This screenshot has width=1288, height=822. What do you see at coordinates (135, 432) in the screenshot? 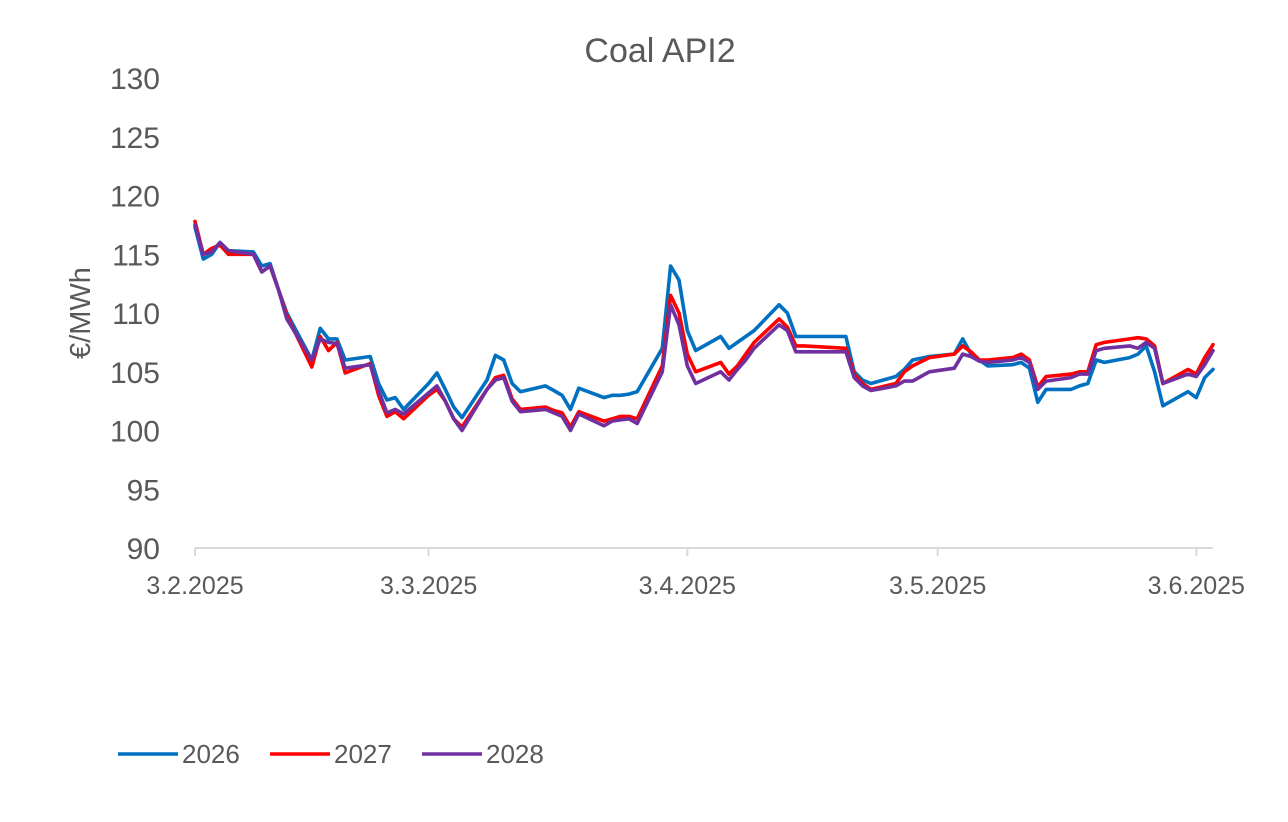
I see `y-tick-label: 100` at bounding box center [135, 432].